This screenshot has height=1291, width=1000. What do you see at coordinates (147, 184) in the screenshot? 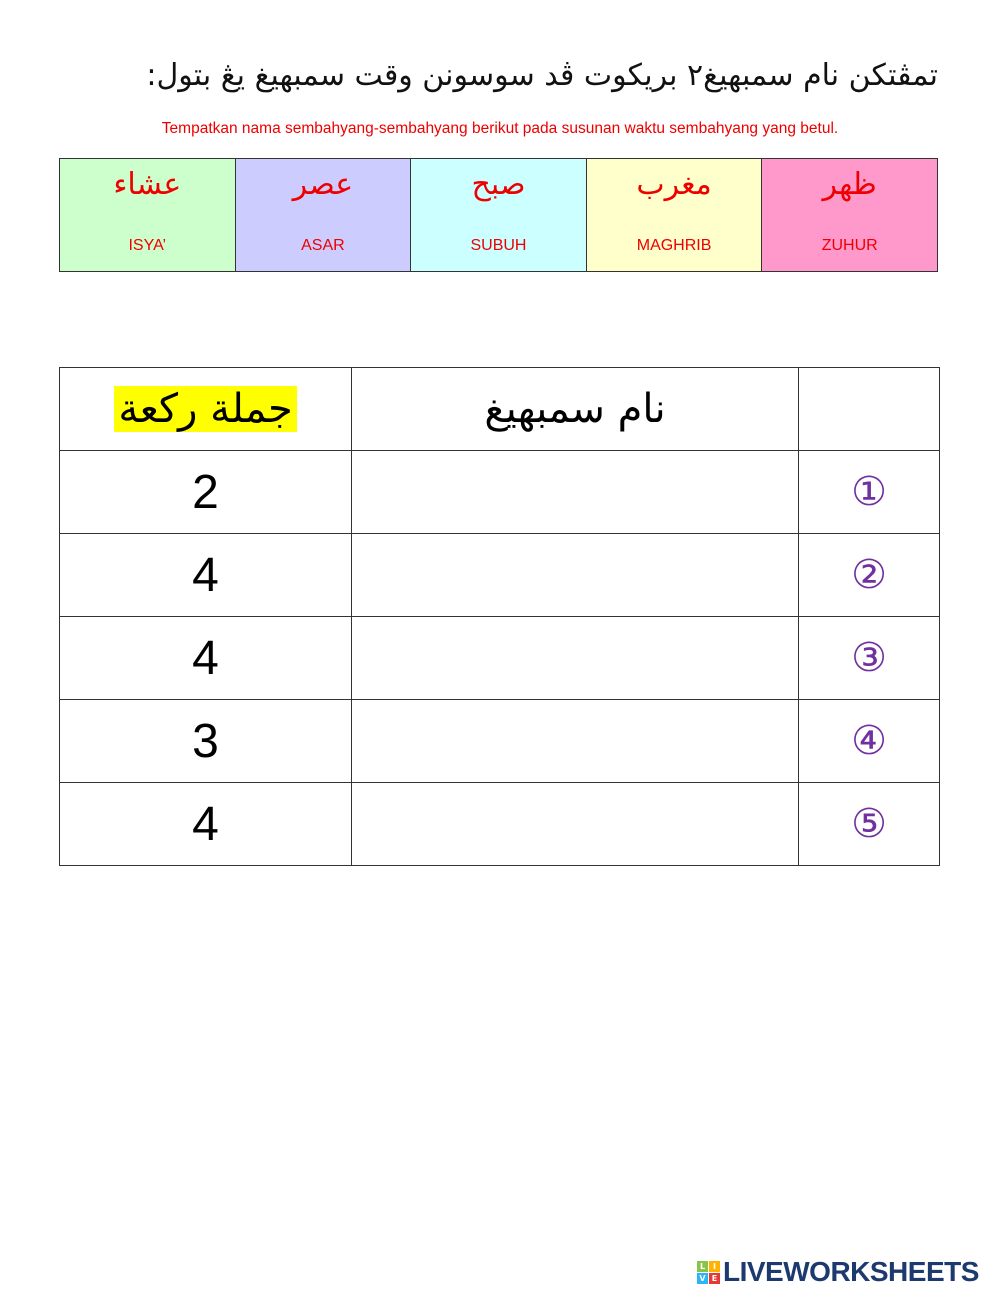
I see `prayer-card-arabic: عشاء` at bounding box center [147, 184].